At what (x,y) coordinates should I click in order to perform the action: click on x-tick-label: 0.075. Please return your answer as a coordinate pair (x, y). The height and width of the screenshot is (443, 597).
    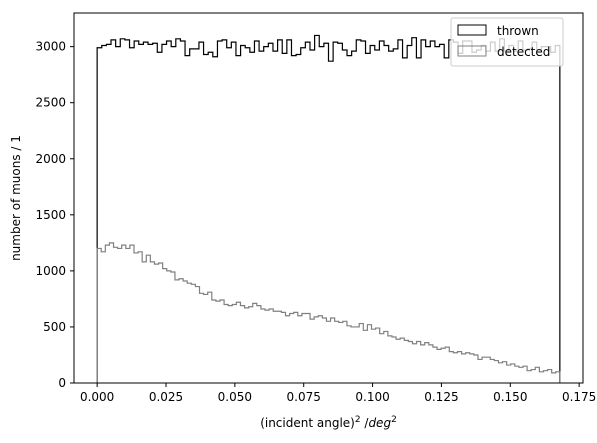
    Looking at the image, I should click on (304, 397).